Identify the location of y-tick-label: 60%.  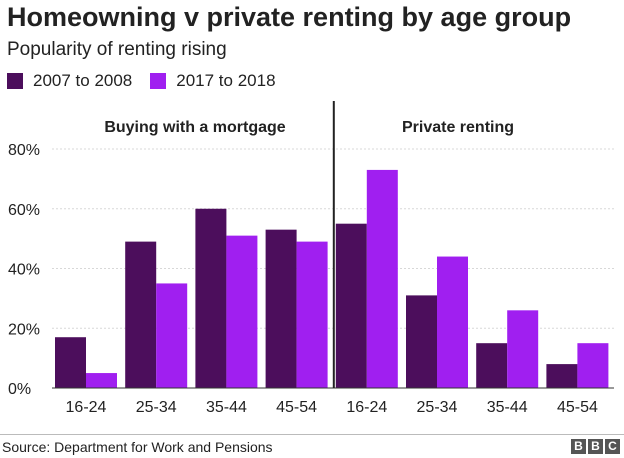
(24, 210).